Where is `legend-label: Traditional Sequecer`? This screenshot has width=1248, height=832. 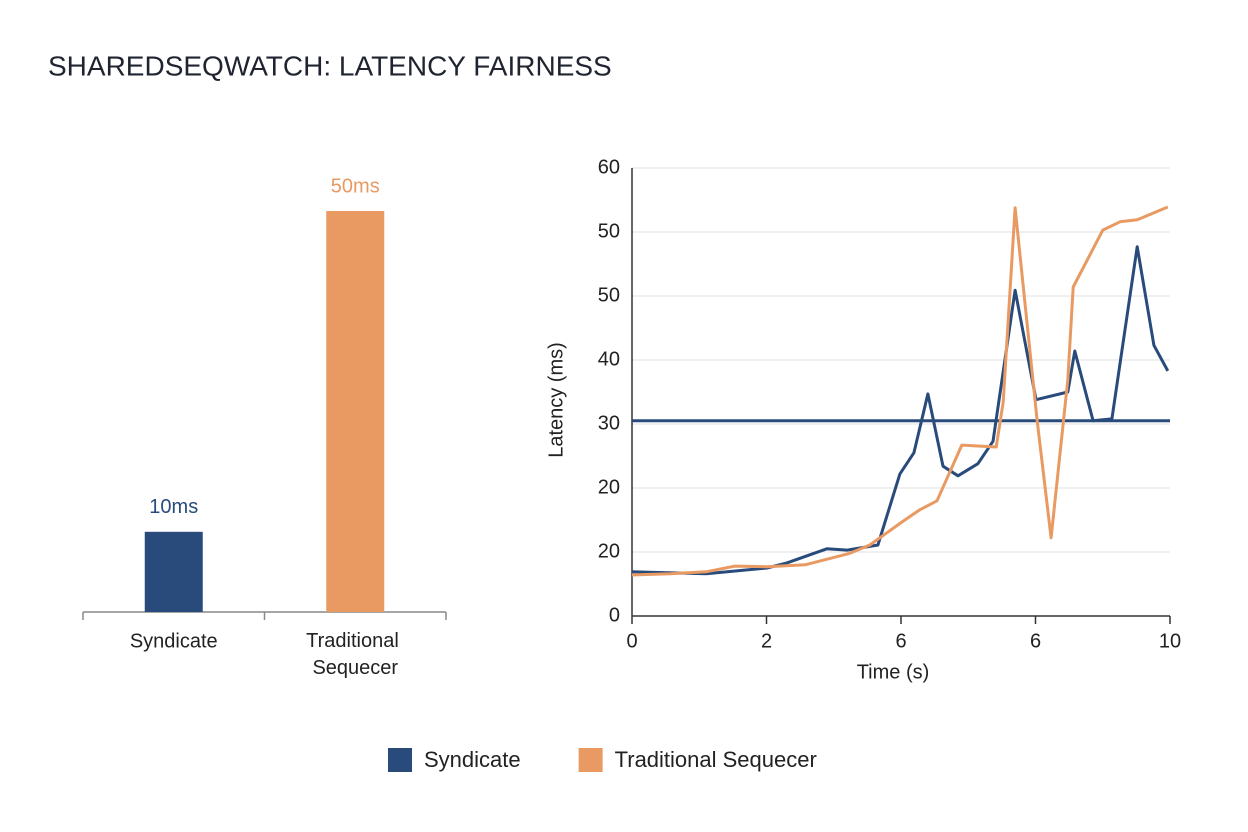 legend-label: Traditional Sequecer is located at coordinates (716, 759).